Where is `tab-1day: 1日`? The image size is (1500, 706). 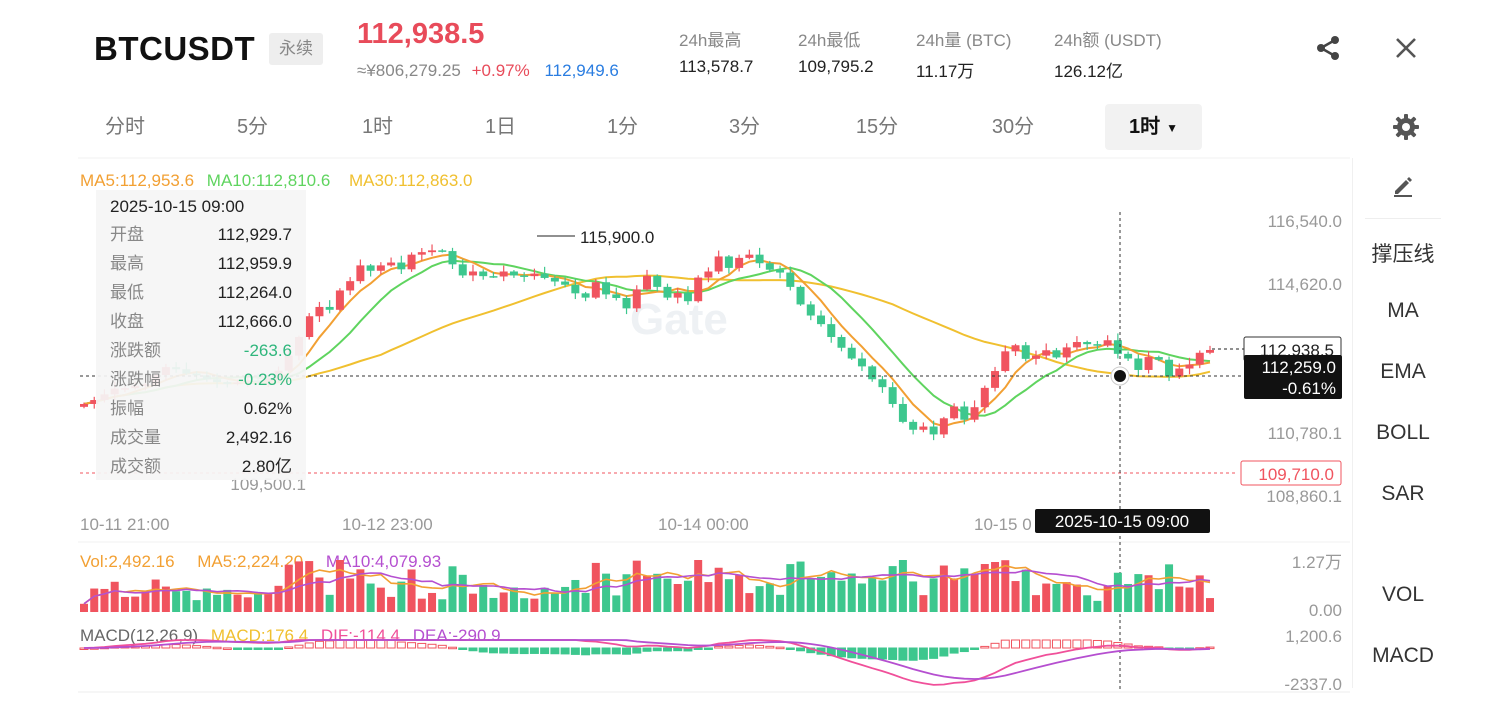 tab-1day: 1日 is located at coordinates (500, 127).